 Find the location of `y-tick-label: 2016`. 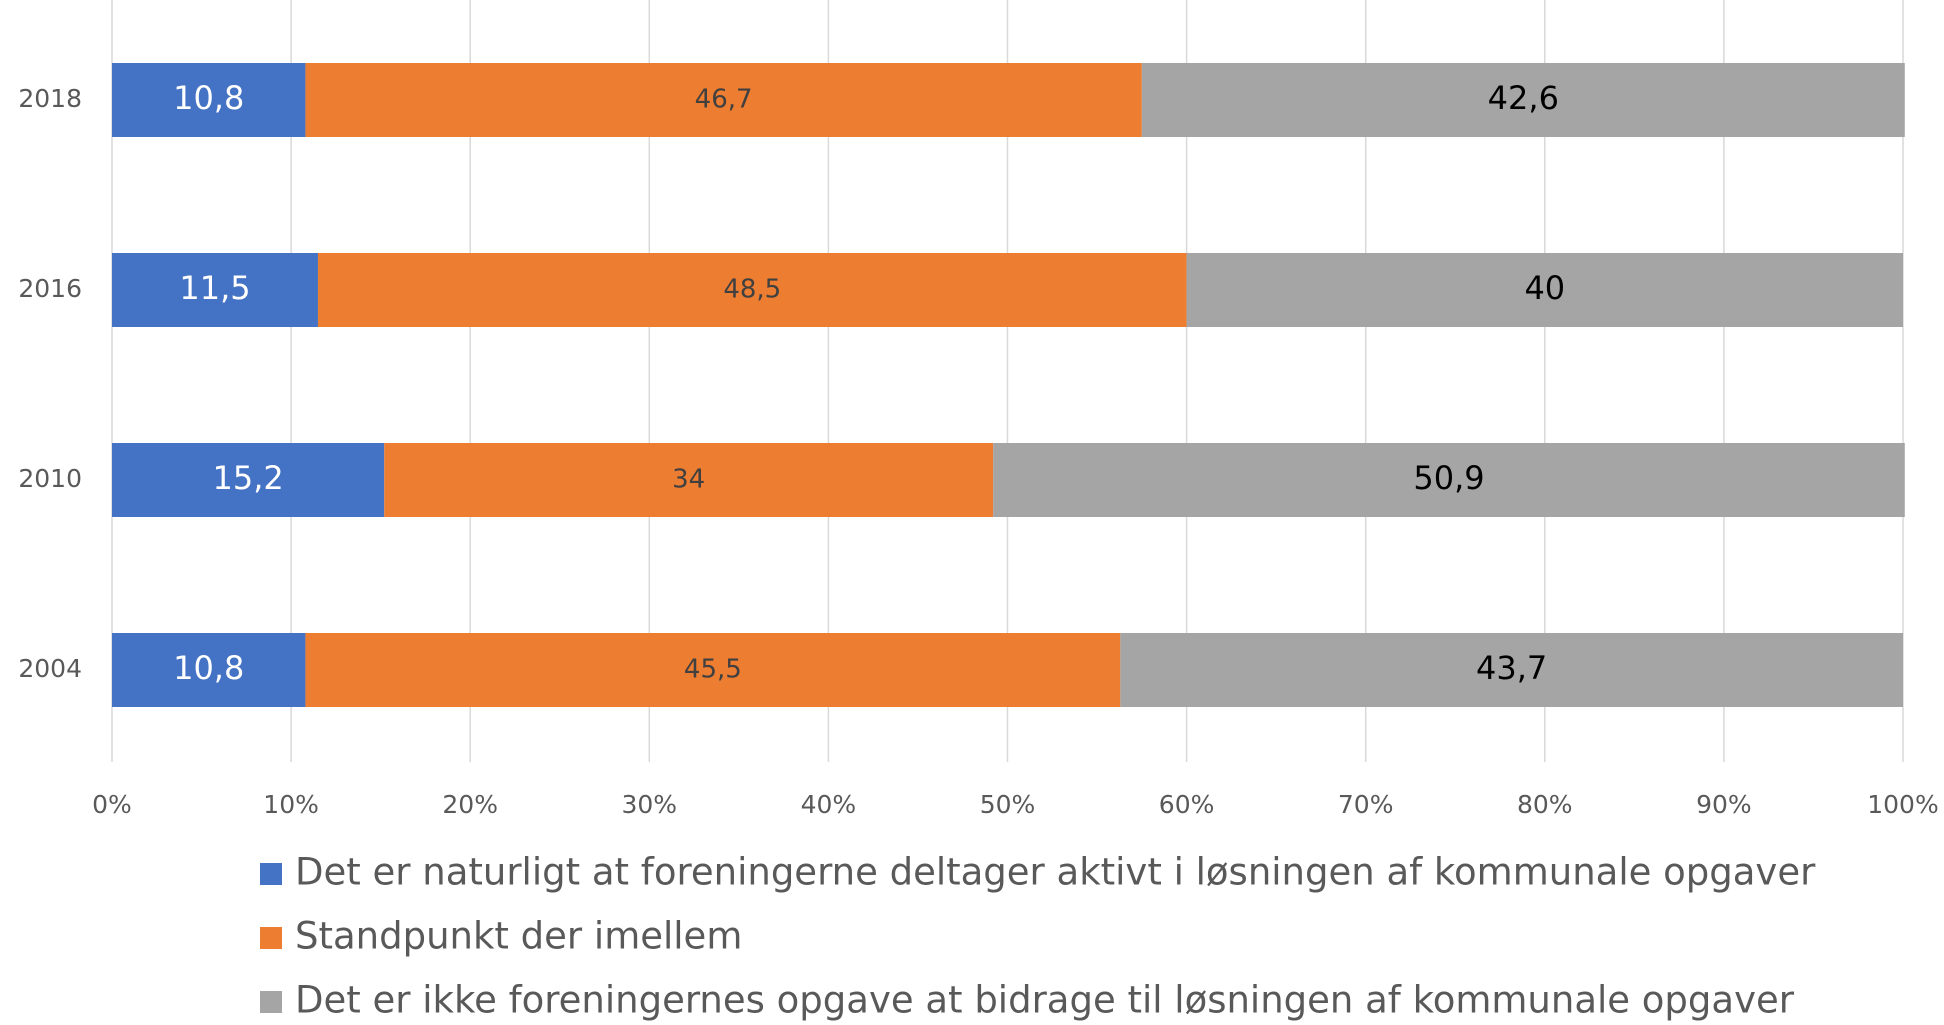

y-tick-label: 2016 is located at coordinates (50, 288).